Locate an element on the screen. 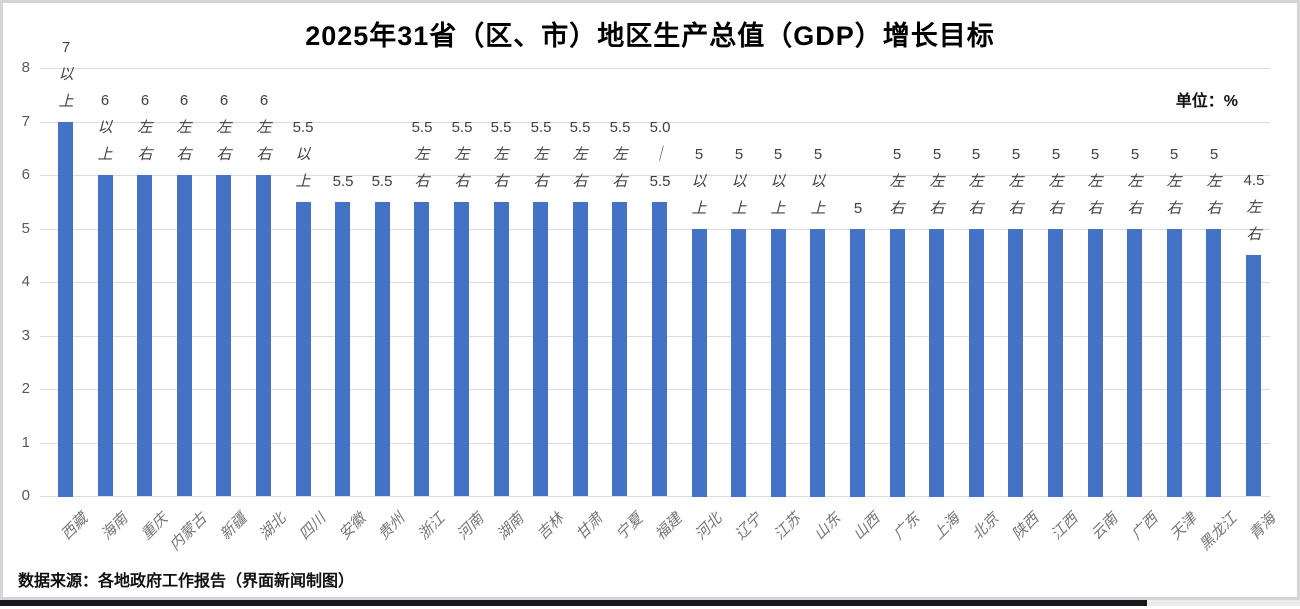 This screenshot has height=609, width=1300. x-axis-category: 北京 is located at coordinates (985, 526).